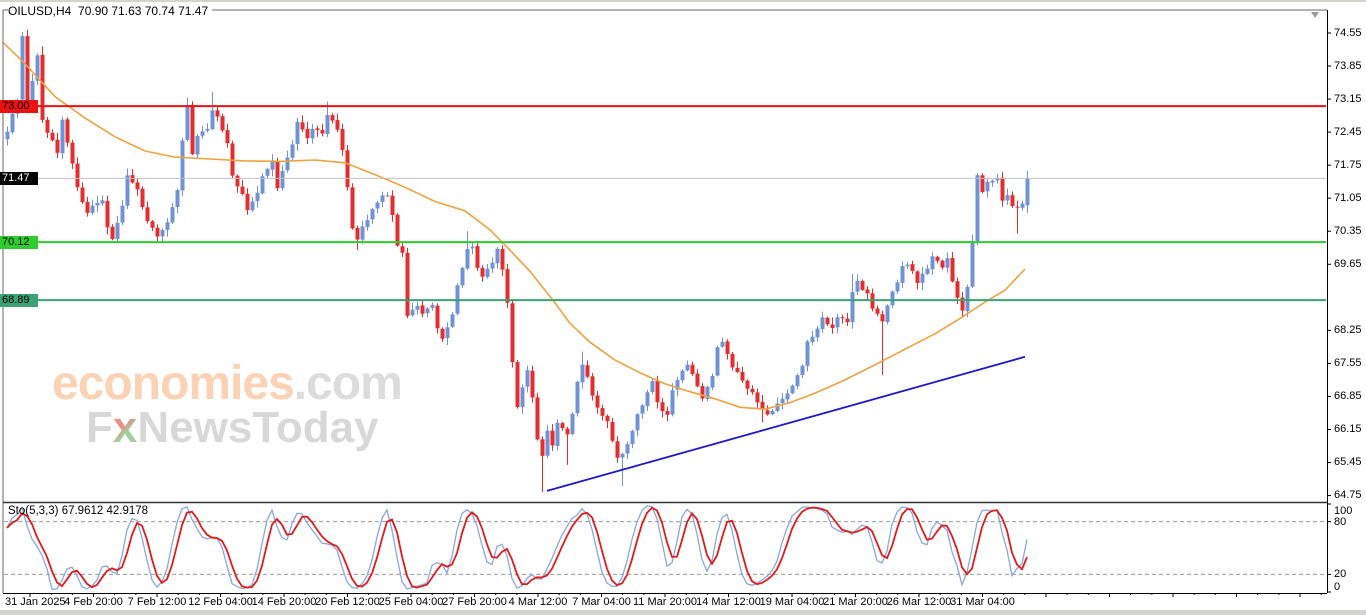 The image size is (1366, 615). I want to click on watermark-f: F, so click(99, 427).